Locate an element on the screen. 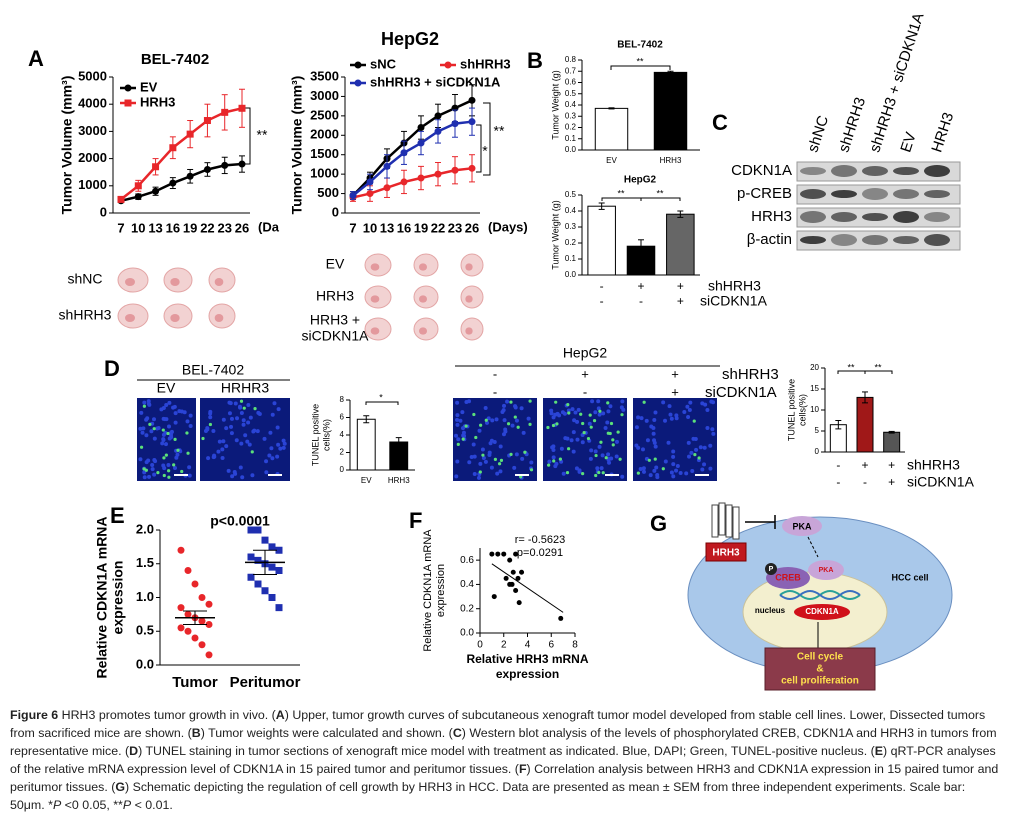 The width and height of the screenshot is (1011, 831). panel-letter: B is located at coordinates (535, 60).